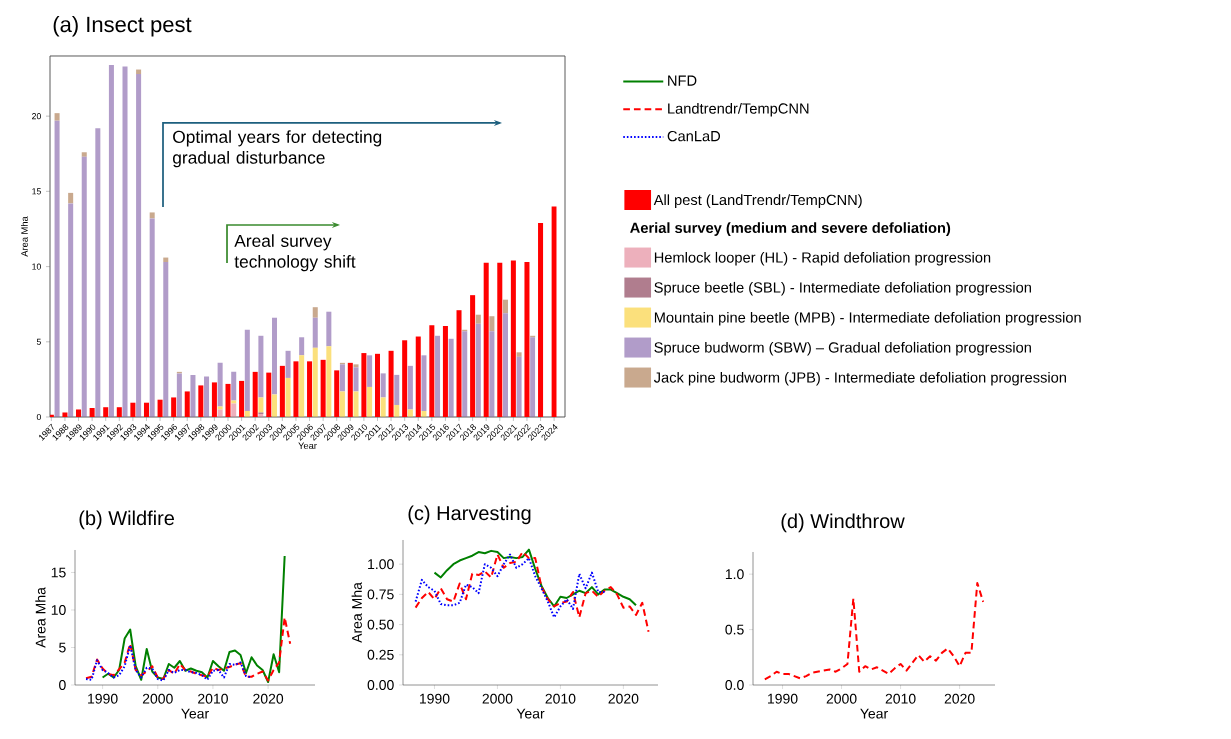 This screenshot has width=1231, height=739. What do you see at coordinates (380, 685) in the screenshot?
I see `y-tick-label: 0.00` at bounding box center [380, 685].